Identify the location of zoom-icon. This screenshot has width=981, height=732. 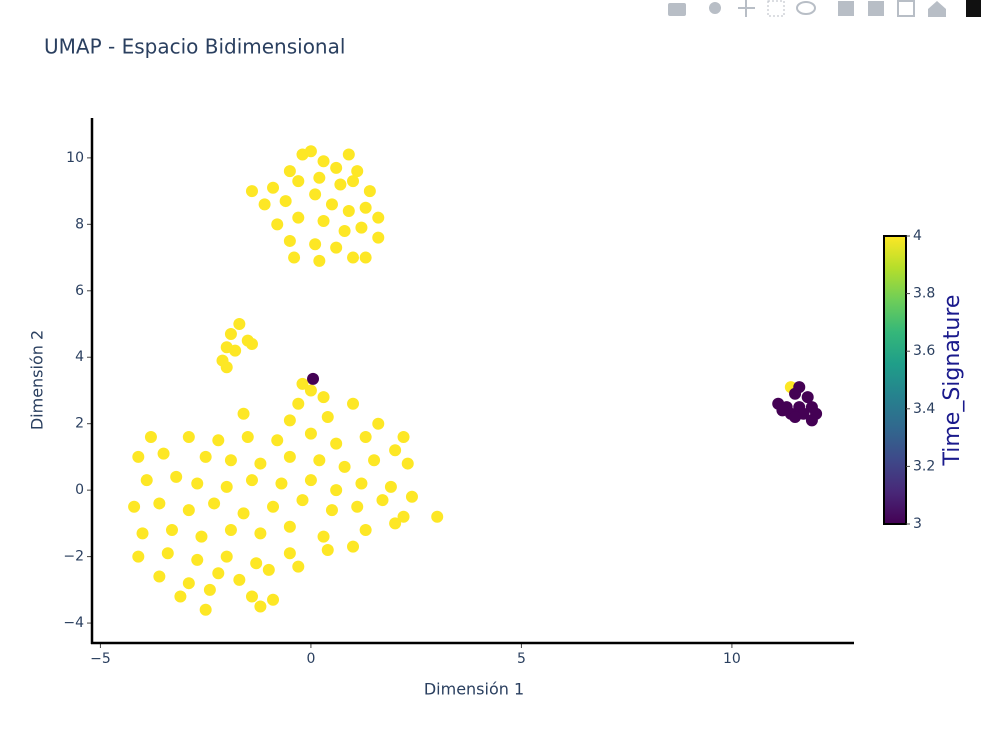
(715, 8).